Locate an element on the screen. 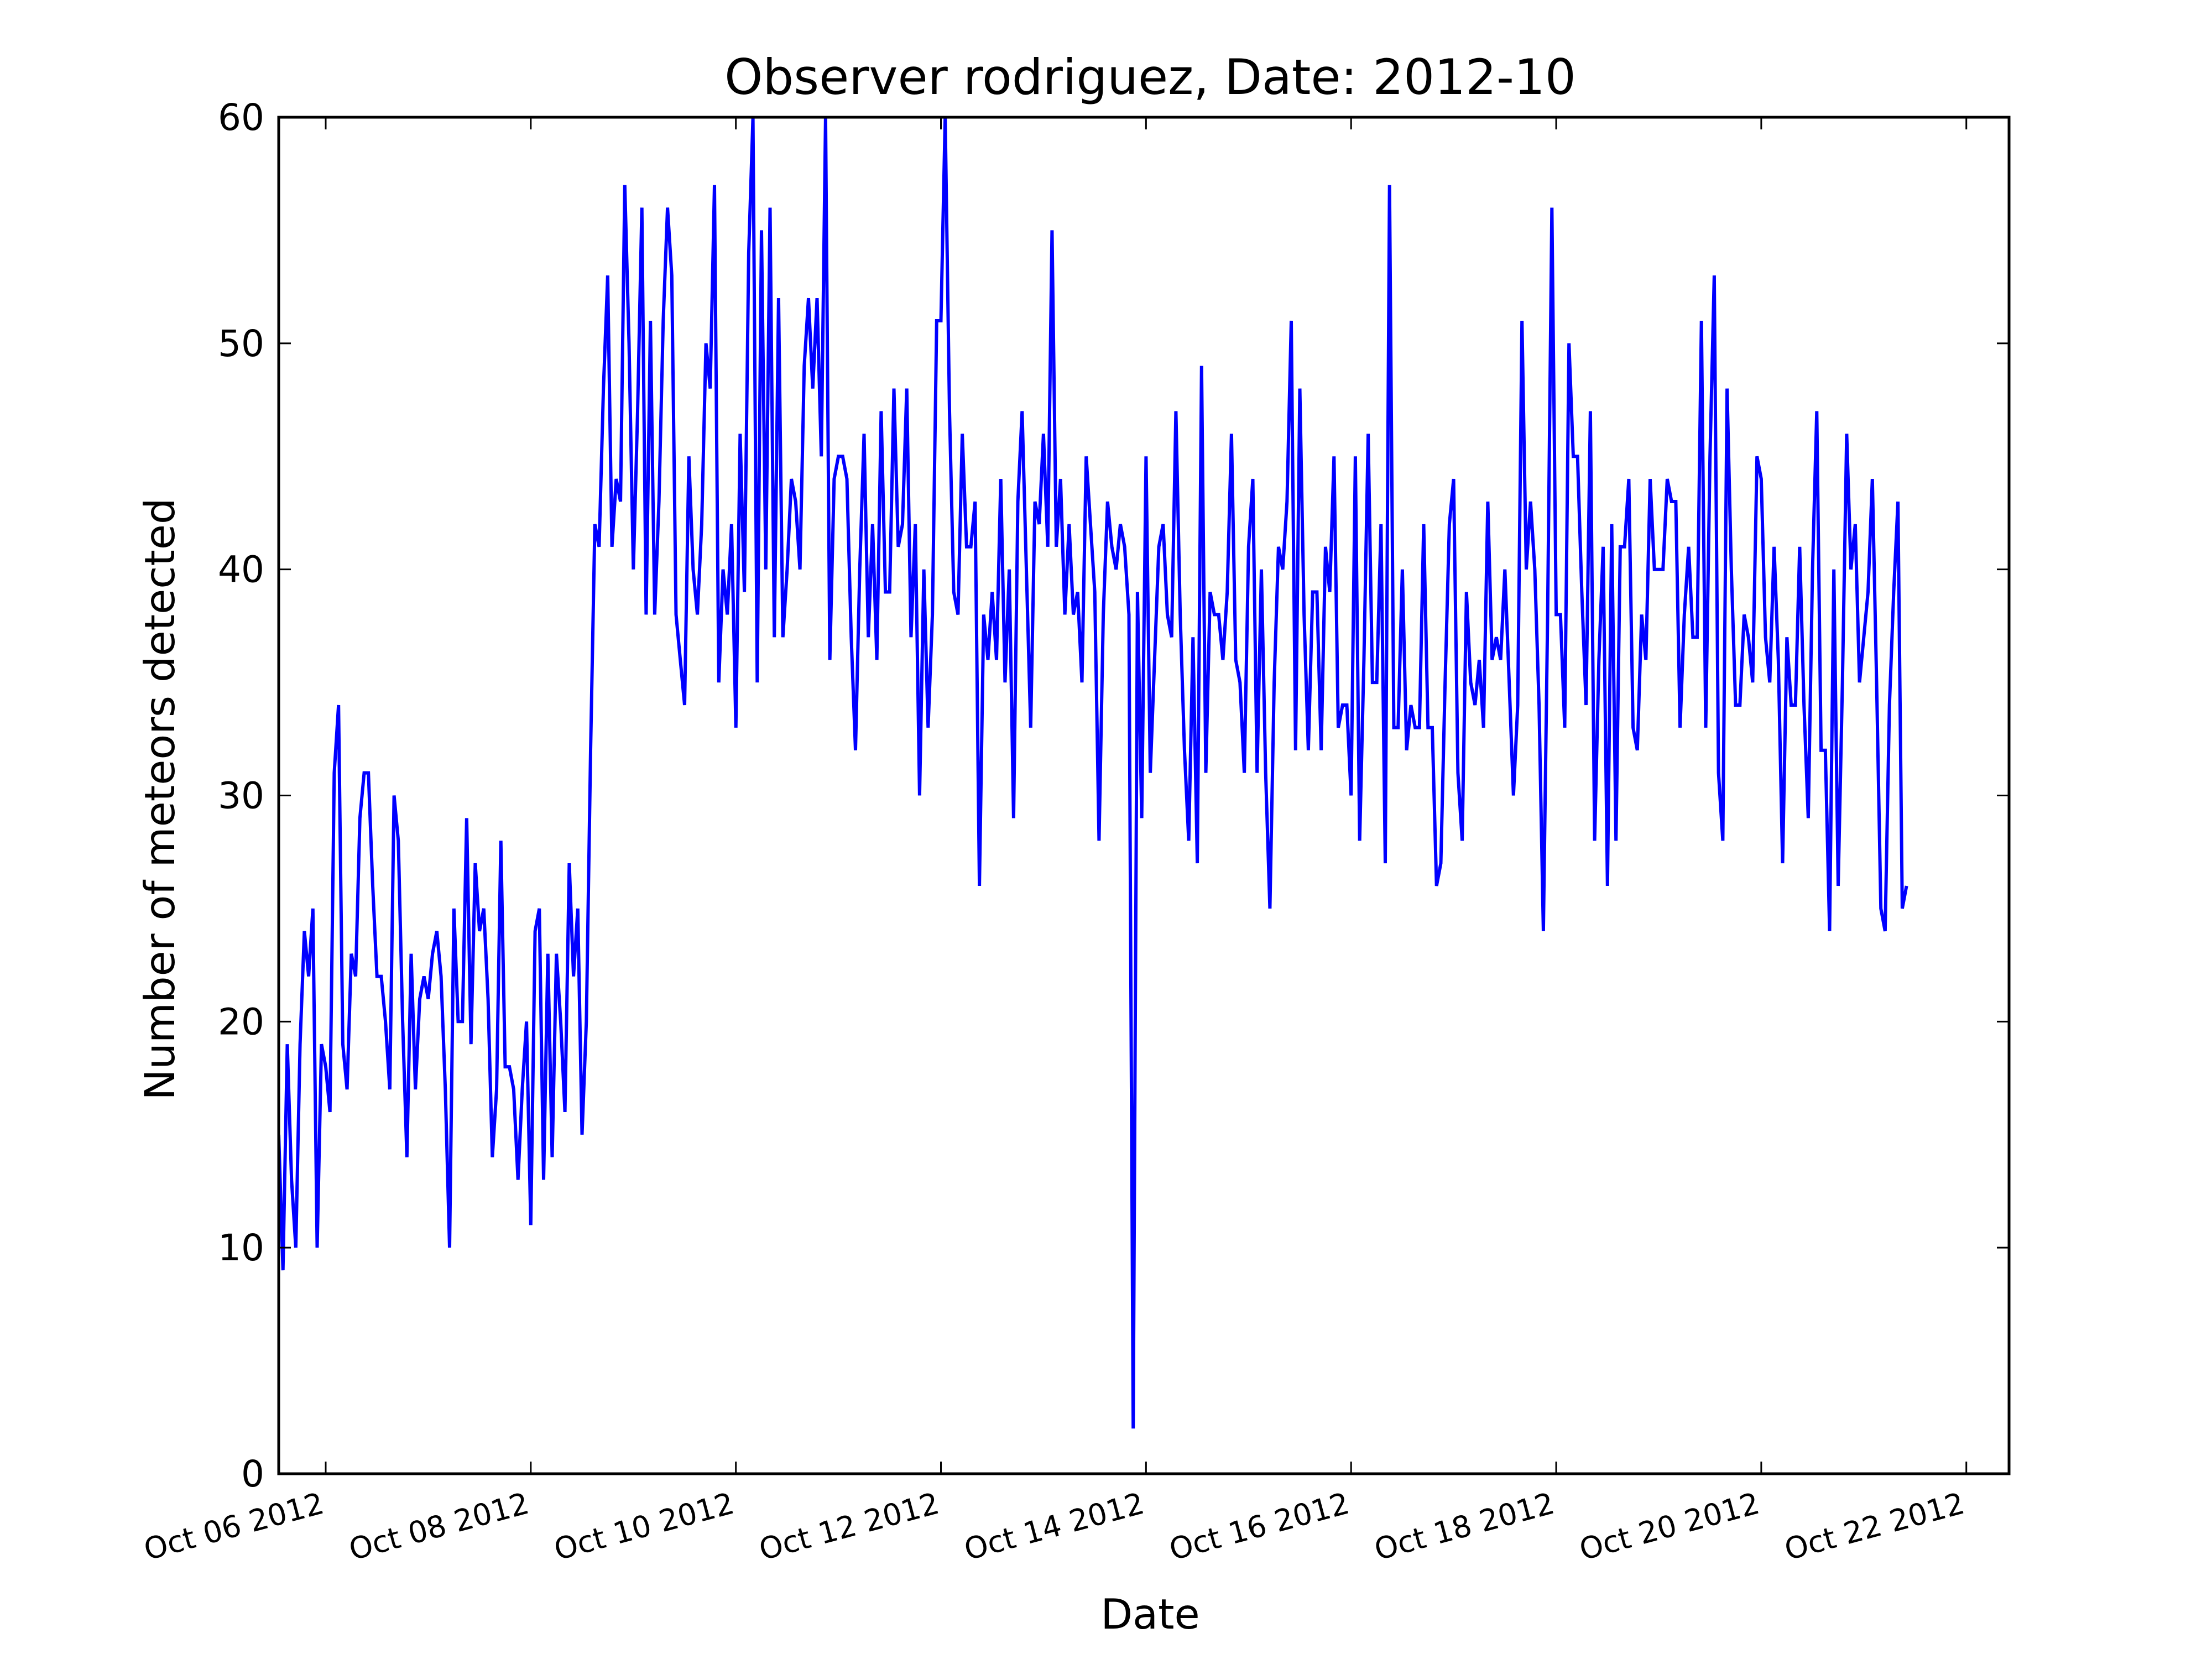 This screenshot has height=1659, width=2212. y-tick-label: 0 is located at coordinates (253, 1474).